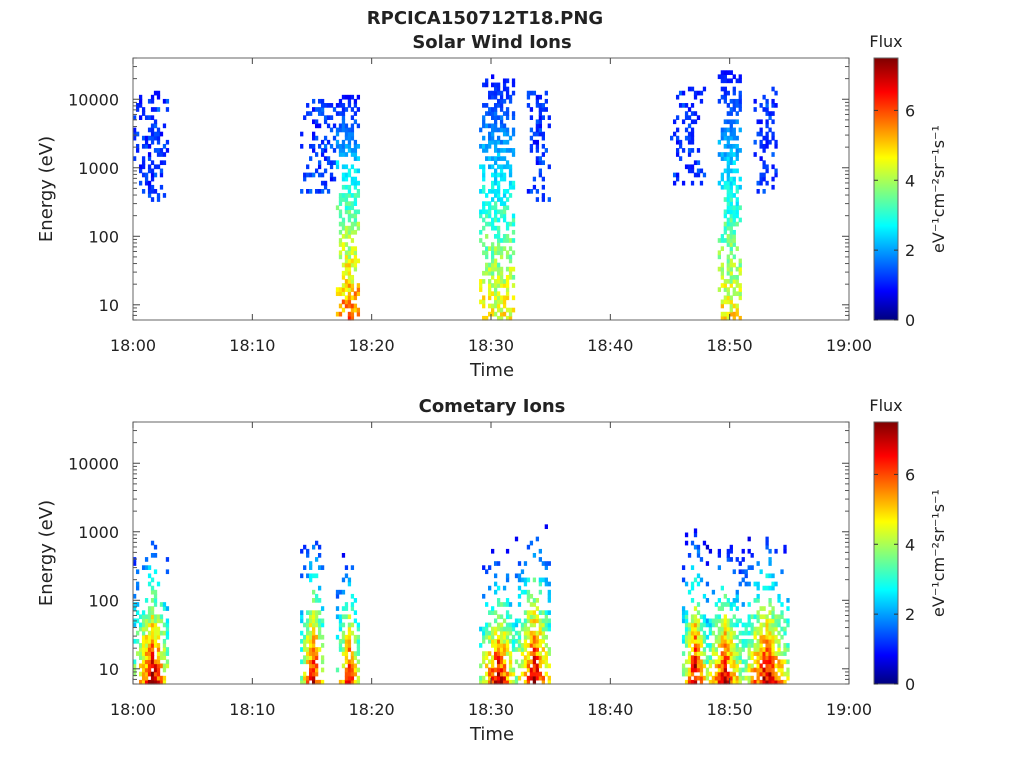 This screenshot has height=768, width=1024. What do you see at coordinates (372, 709) in the screenshot?
I see `x-tick-label: 18:20` at bounding box center [372, 709].